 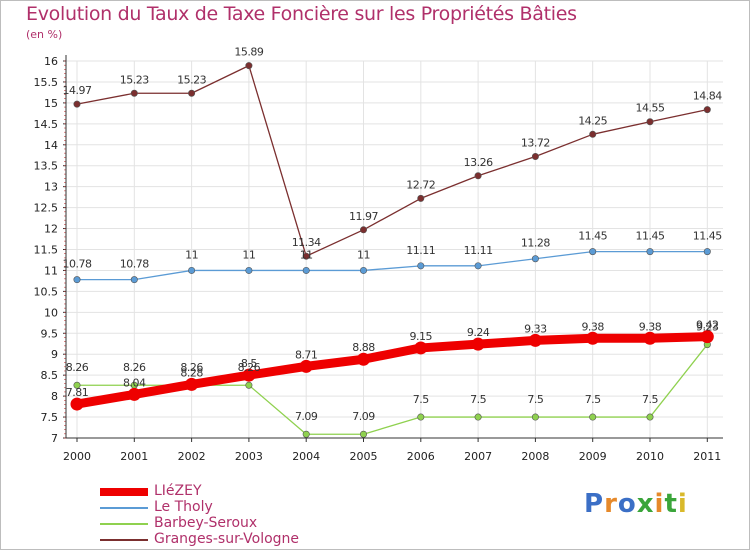 I want to click on legend-label-granges-sur-vologne: Granges-sur-Vologne, so click(x=227, y=539).